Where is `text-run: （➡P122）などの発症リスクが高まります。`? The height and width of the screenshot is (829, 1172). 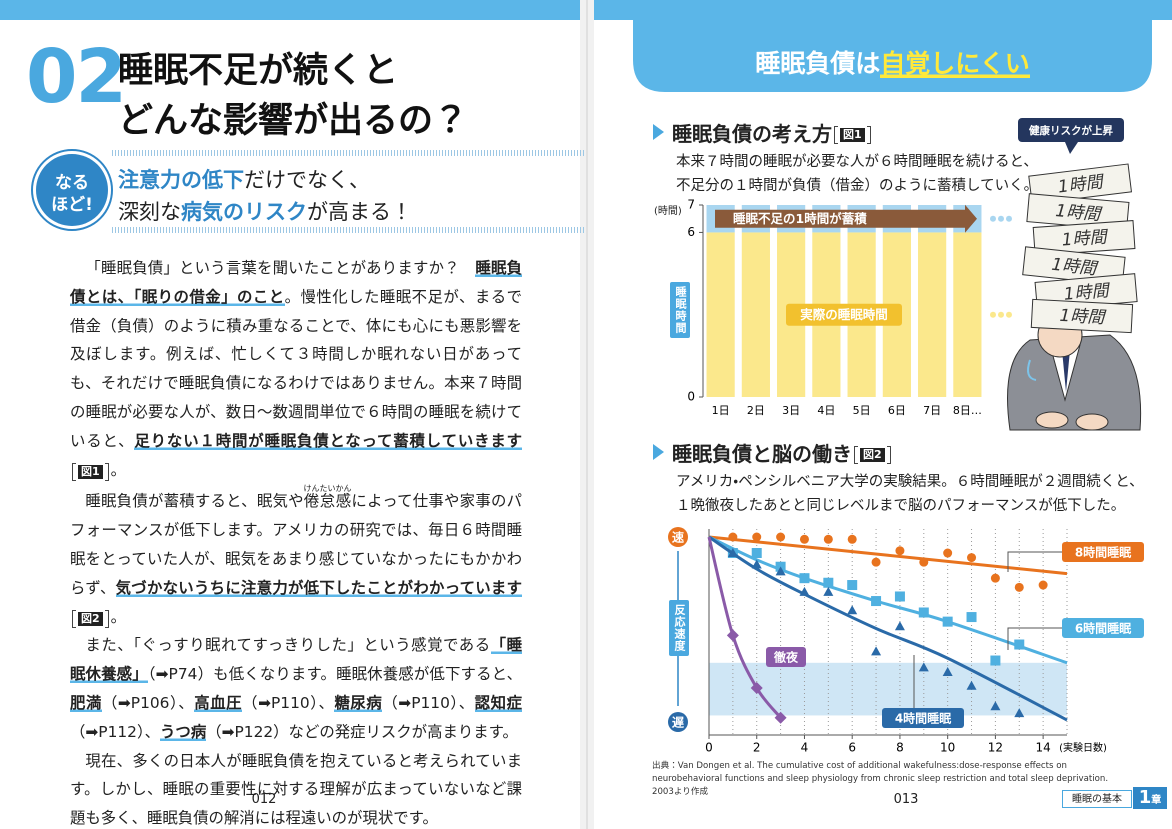 text-run: （➡P122）などの発症リスクが高まります。 is located at coordinates (362, 731).